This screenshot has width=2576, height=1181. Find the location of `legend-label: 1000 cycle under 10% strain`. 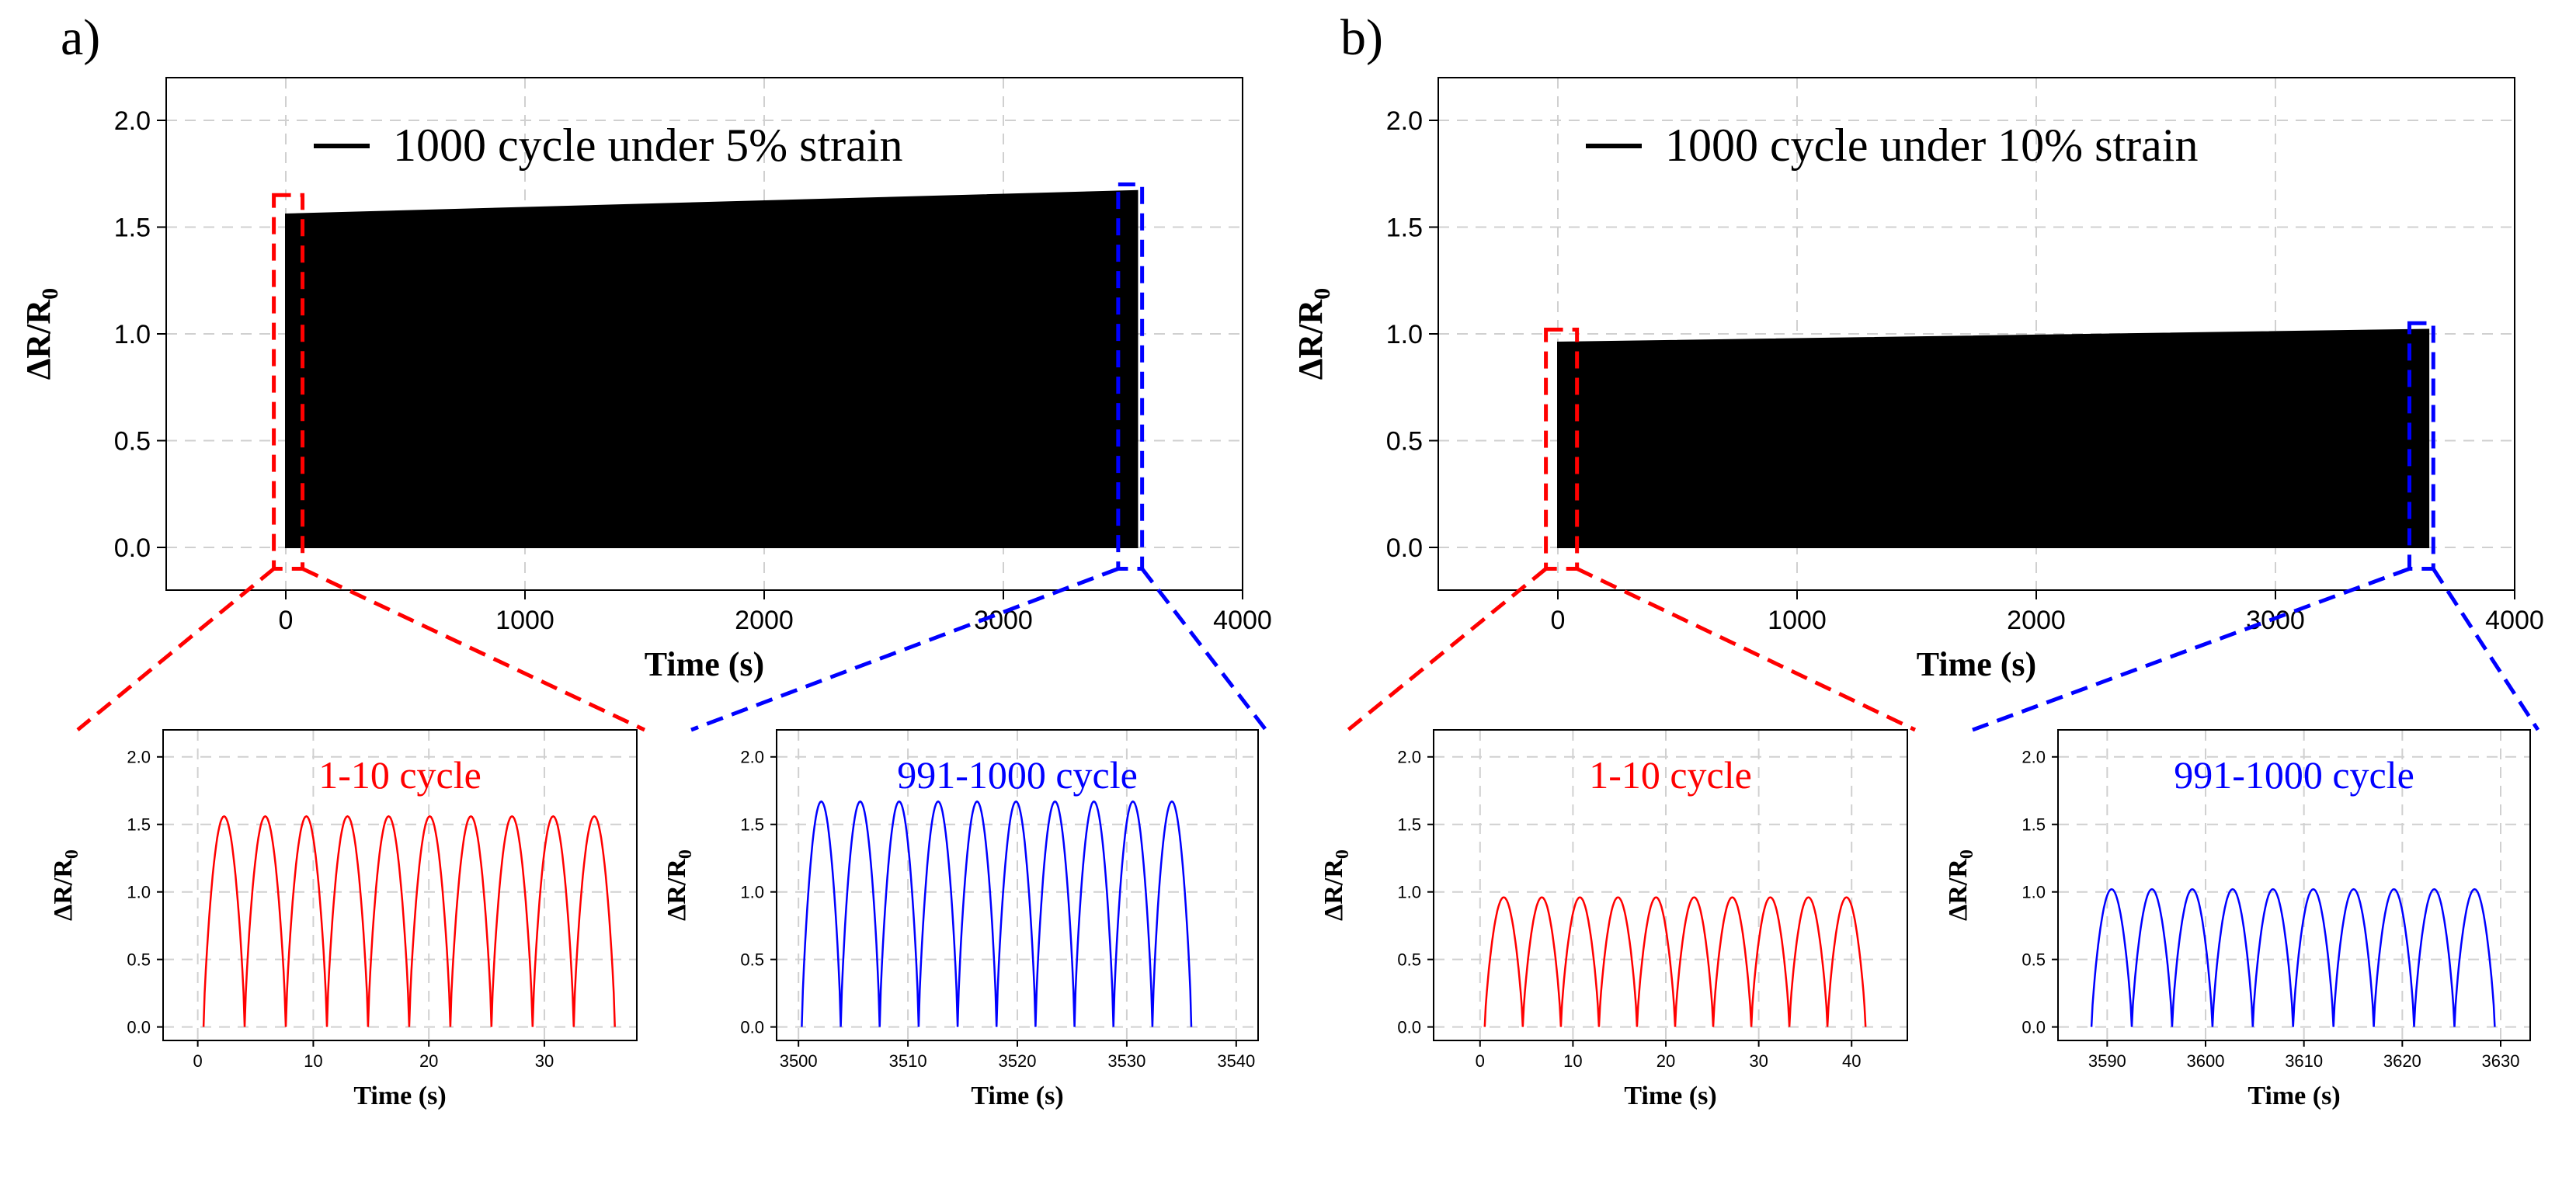

legend-label: 1000 cycle under 10% strain is located at coordinates (1931, 146).